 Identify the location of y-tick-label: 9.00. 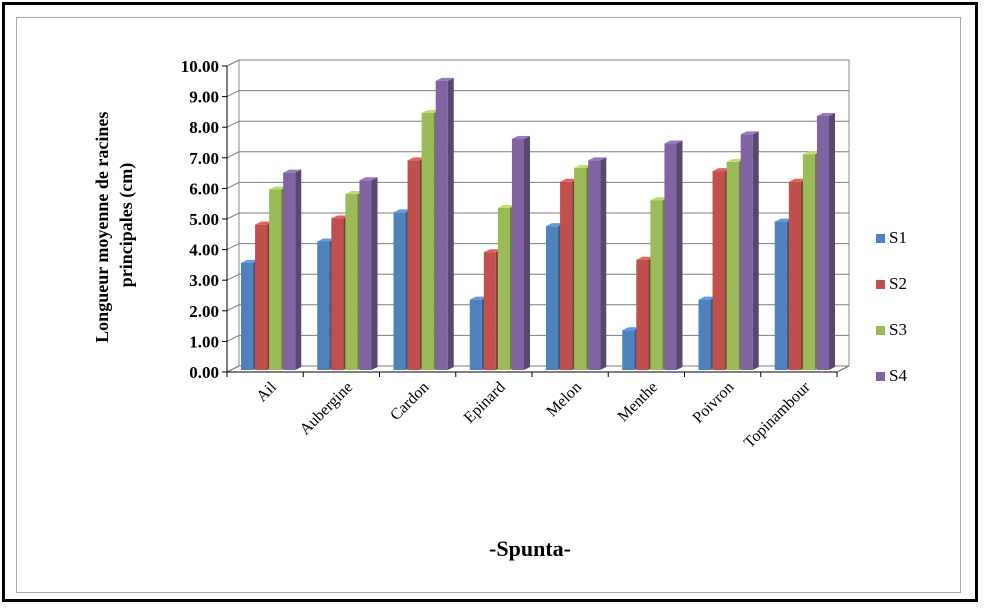
(204, 97).